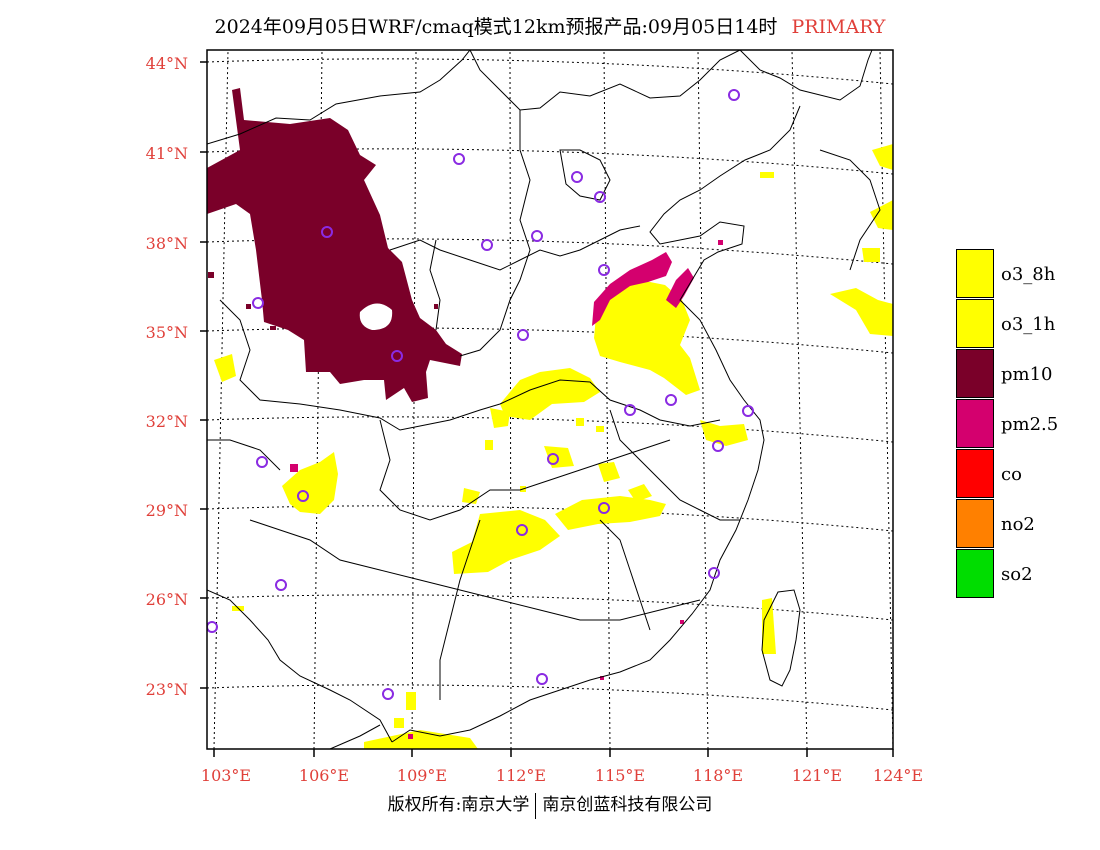 The width and height of the screenshot is (1100, 850). I want to click on legend-label: pm2.5, so click(1030, 424).